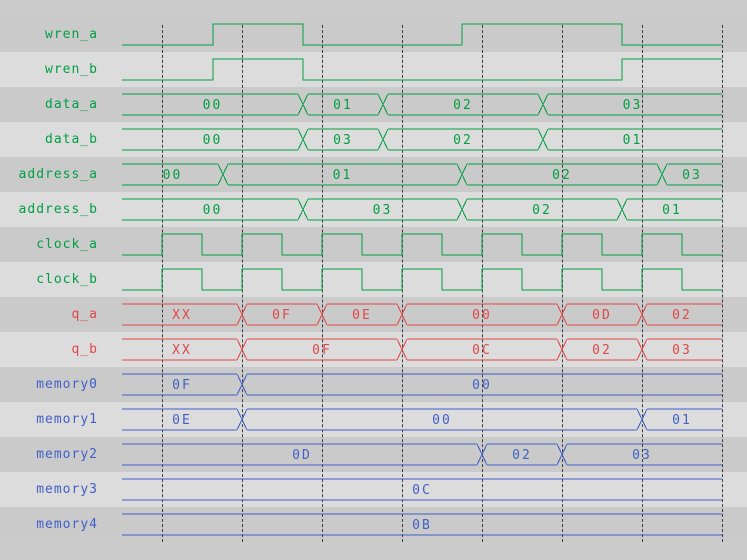 This screenshot has width=747, height=560. What do you see at coordinates (84, 314) in the screenshot?
I see `signal-label: q_a` at bounding box center [84, 314].